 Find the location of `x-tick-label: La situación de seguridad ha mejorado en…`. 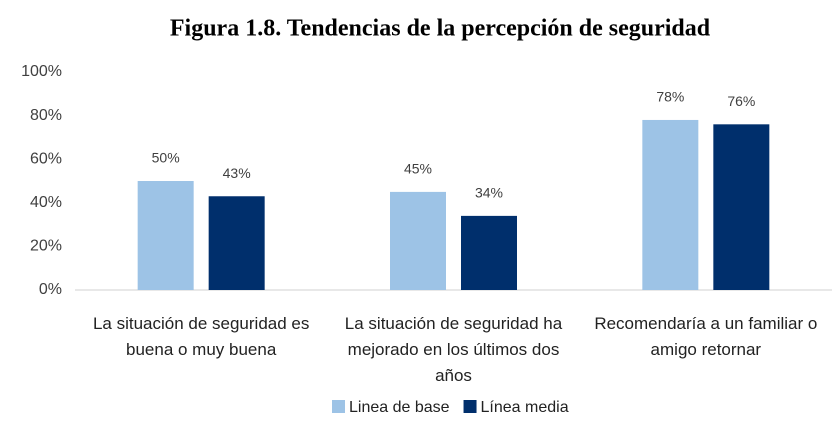

x-tick-label: La situación de seguridad ha mejorado en… is located at coordinates (453, 349).